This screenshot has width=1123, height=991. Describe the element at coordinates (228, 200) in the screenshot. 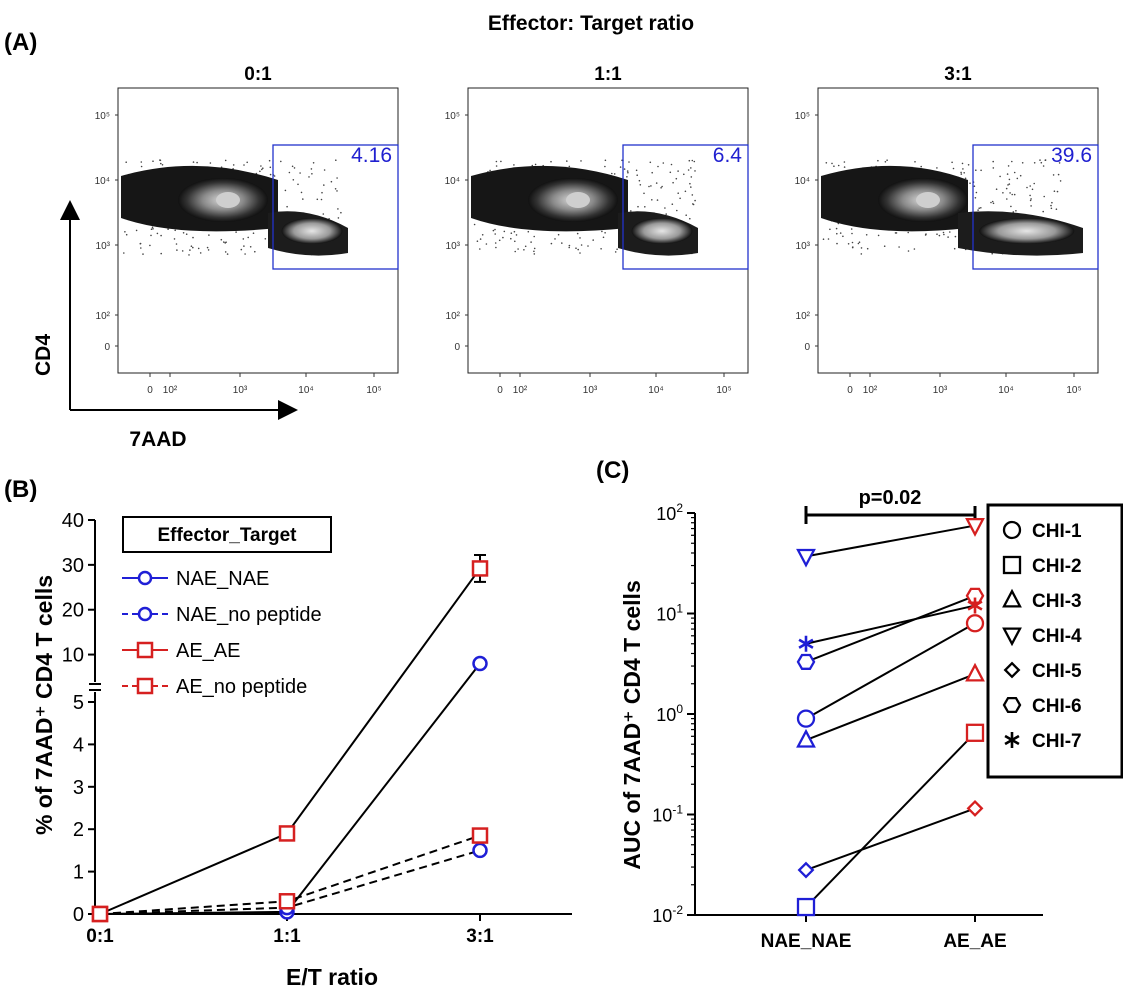

I see `population-peak-negative` at that location.